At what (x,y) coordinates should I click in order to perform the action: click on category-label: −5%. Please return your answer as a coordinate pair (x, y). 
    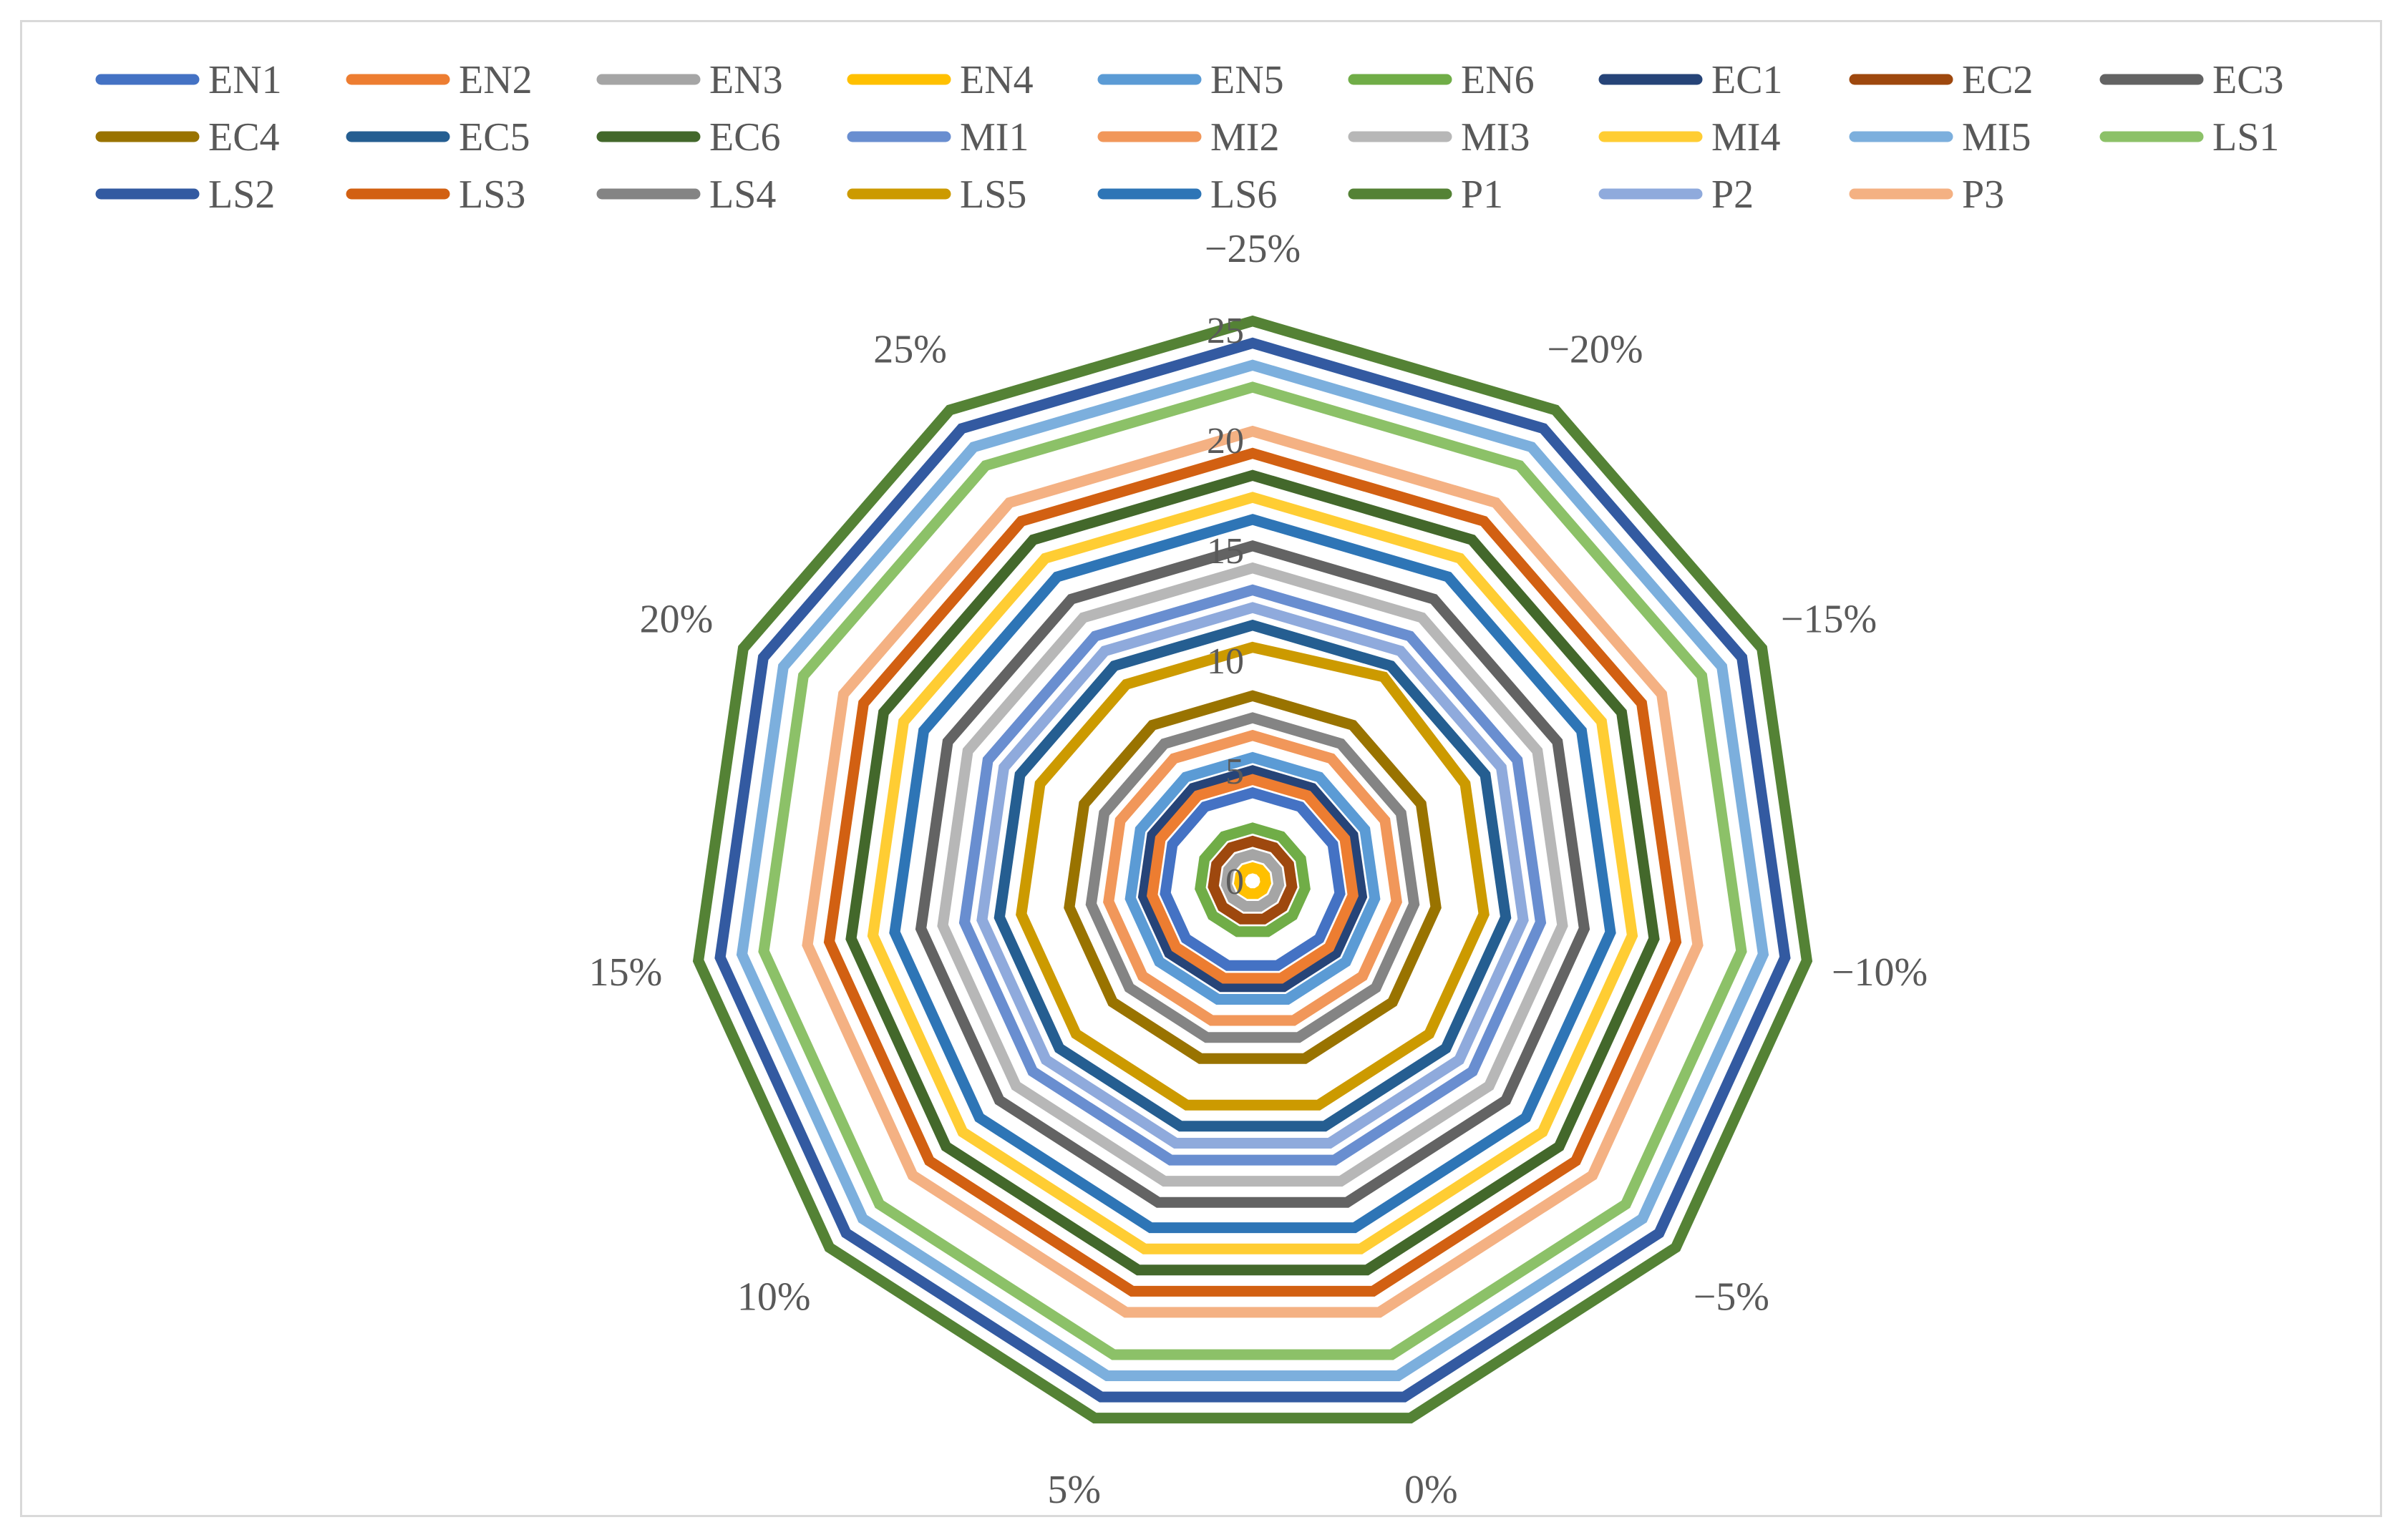
    Looking at the image, I should click on (1731, 1297).